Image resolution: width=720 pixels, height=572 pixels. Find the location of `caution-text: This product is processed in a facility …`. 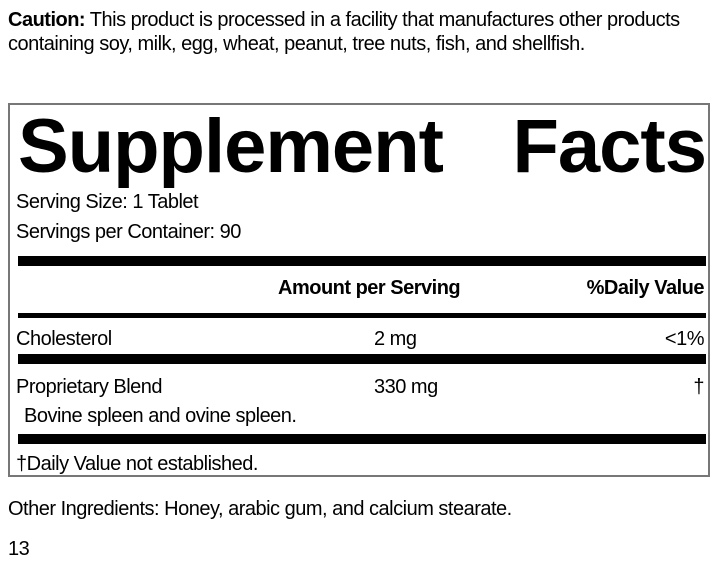

caution-text: This product is processed in a facility … is located at coordinates (344, 32).